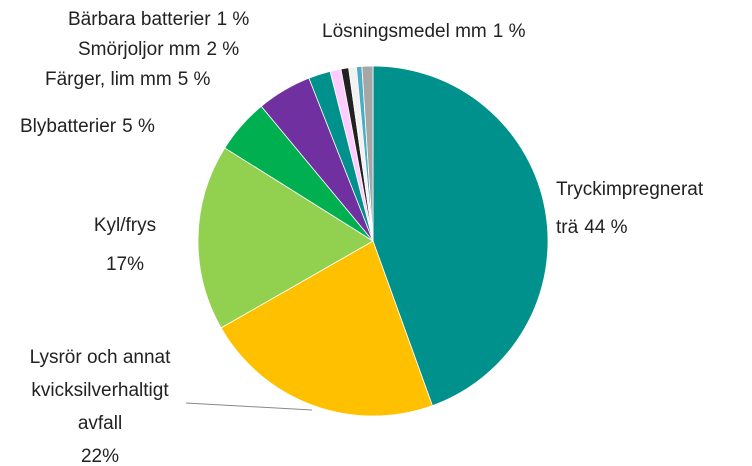 The image size is (752, 466). I want to click on label-line: Bärbara batterier, so click(139, 19).